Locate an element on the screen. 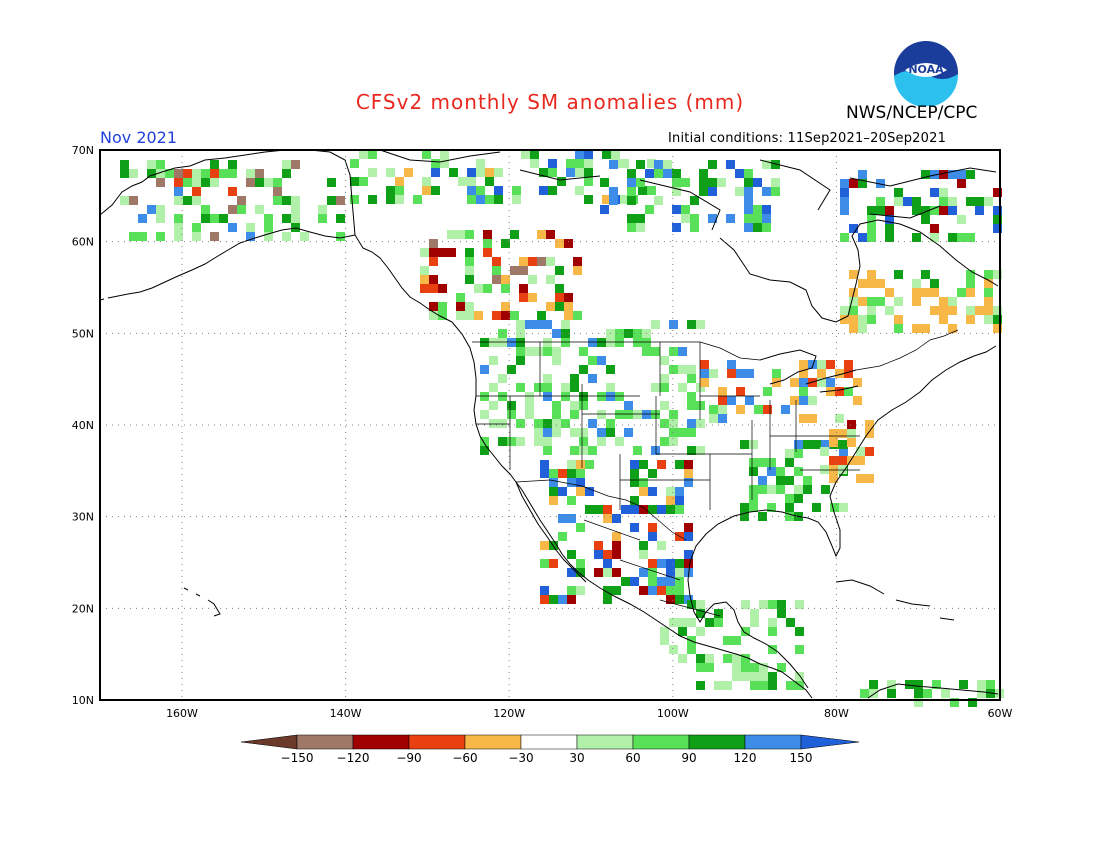  lat-label: 40N is located at coordinates (83, 425).